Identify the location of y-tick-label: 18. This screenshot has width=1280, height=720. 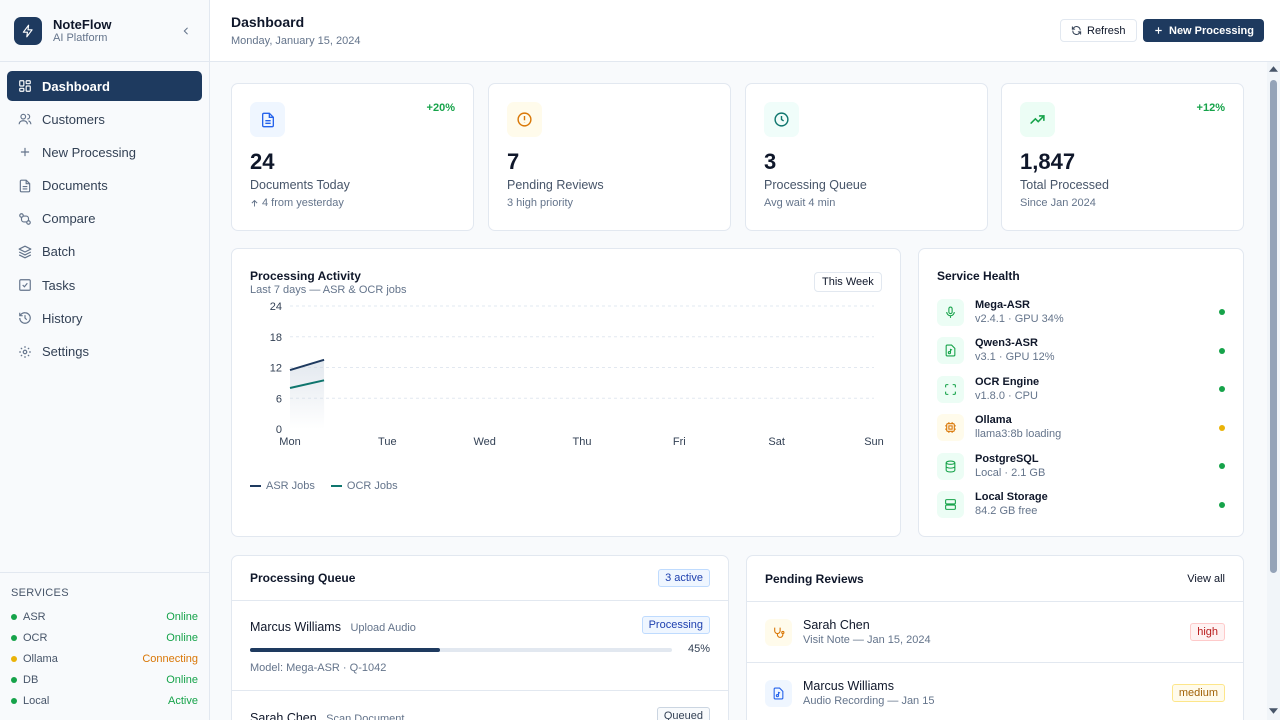
(276, 338).